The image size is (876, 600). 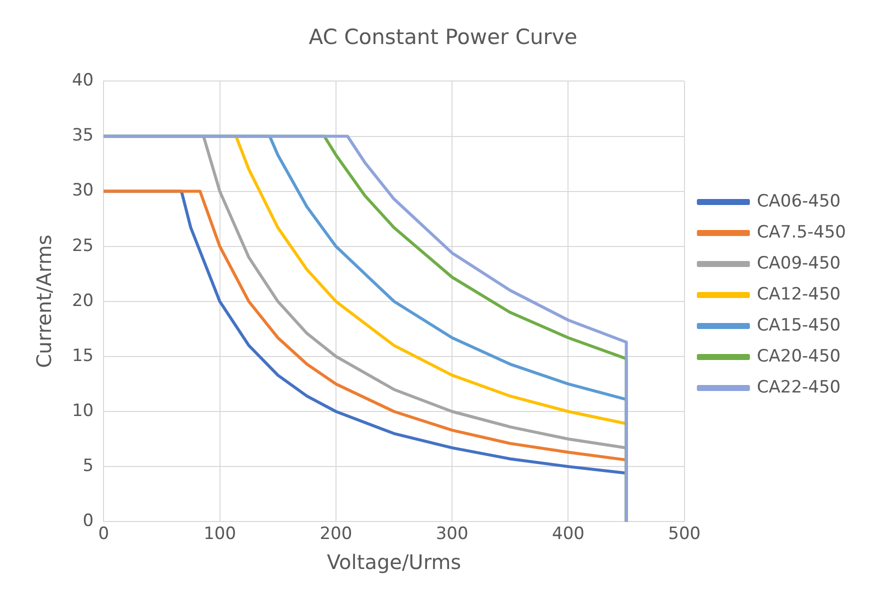 What do you see at coordinates (88, 521) in the screenshot?
I see `y-tick-label: 0` at bounding box center [88, 521].